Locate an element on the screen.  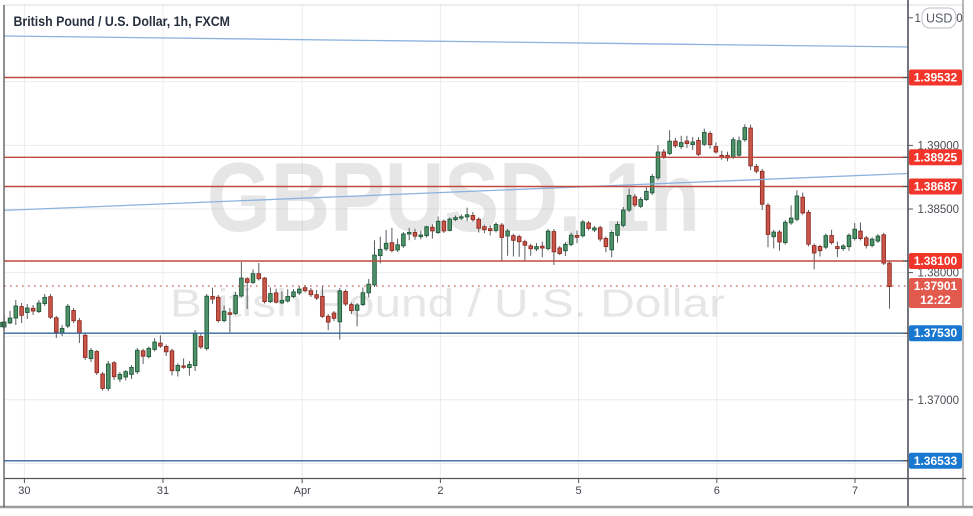
svg-text: 1.37000 is located at coordinates (939, 401).